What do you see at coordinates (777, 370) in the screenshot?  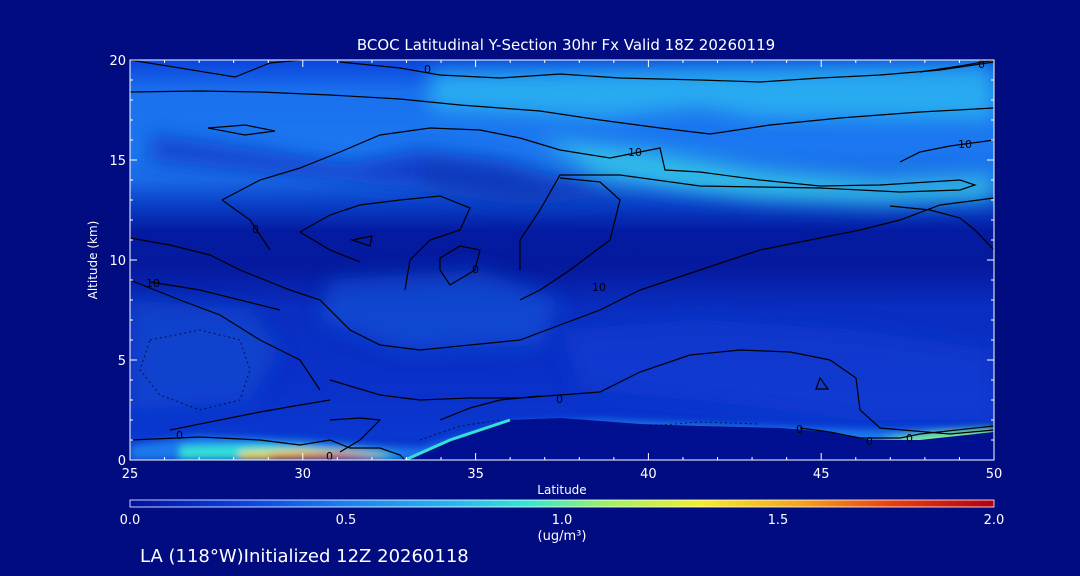 I see `lower-plume` at bounding box center [777, 370].